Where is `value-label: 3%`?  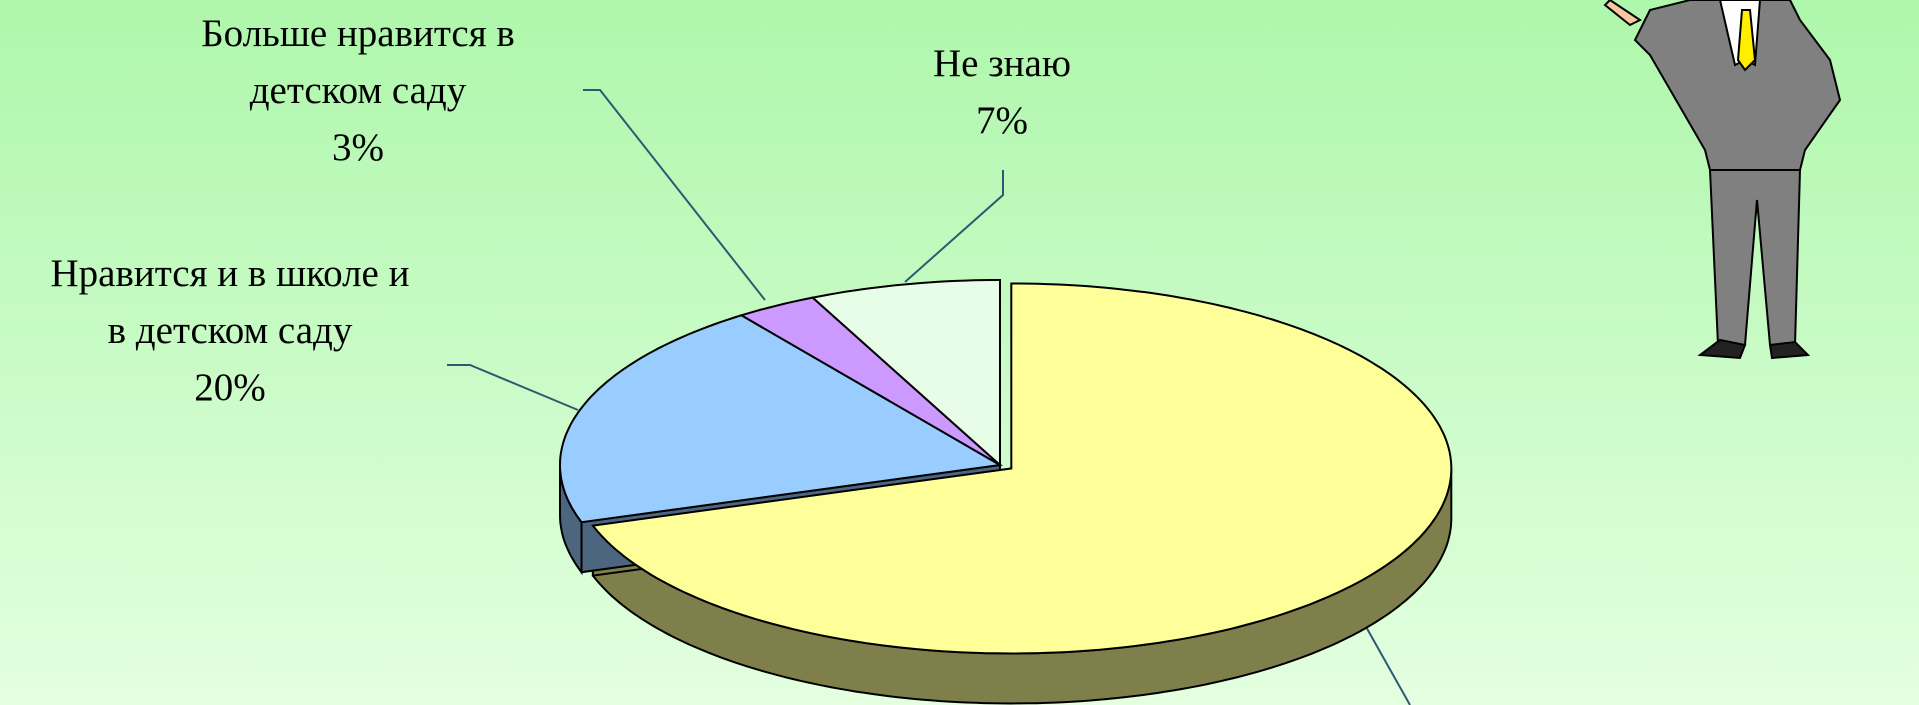 value-label: 3% is located at coordinates (358, 147).